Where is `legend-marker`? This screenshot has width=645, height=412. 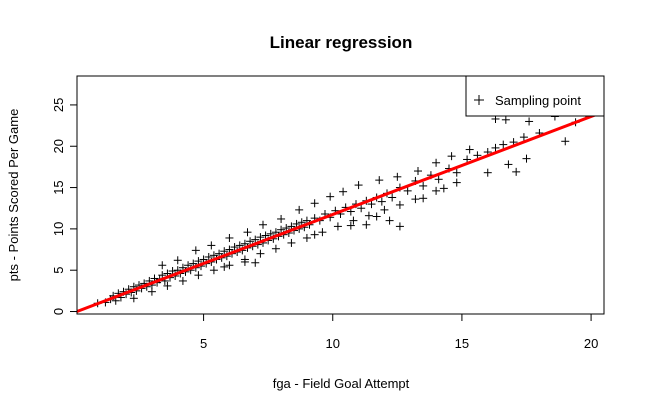 legend-marker is located at coordinates (479, 100).